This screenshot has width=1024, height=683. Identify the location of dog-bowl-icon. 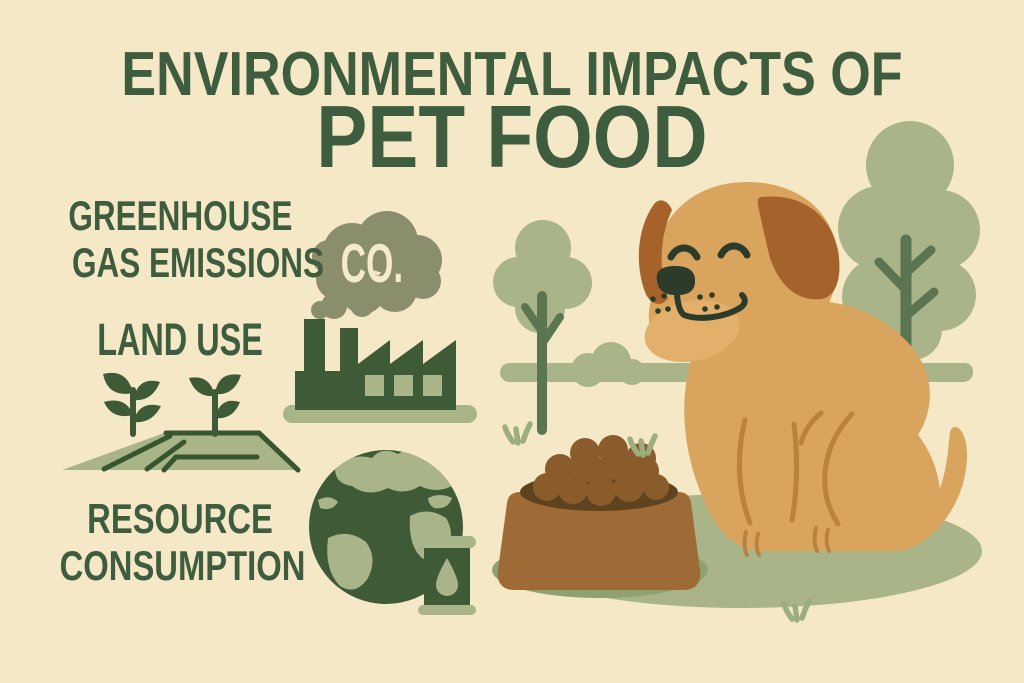
(599, 512).